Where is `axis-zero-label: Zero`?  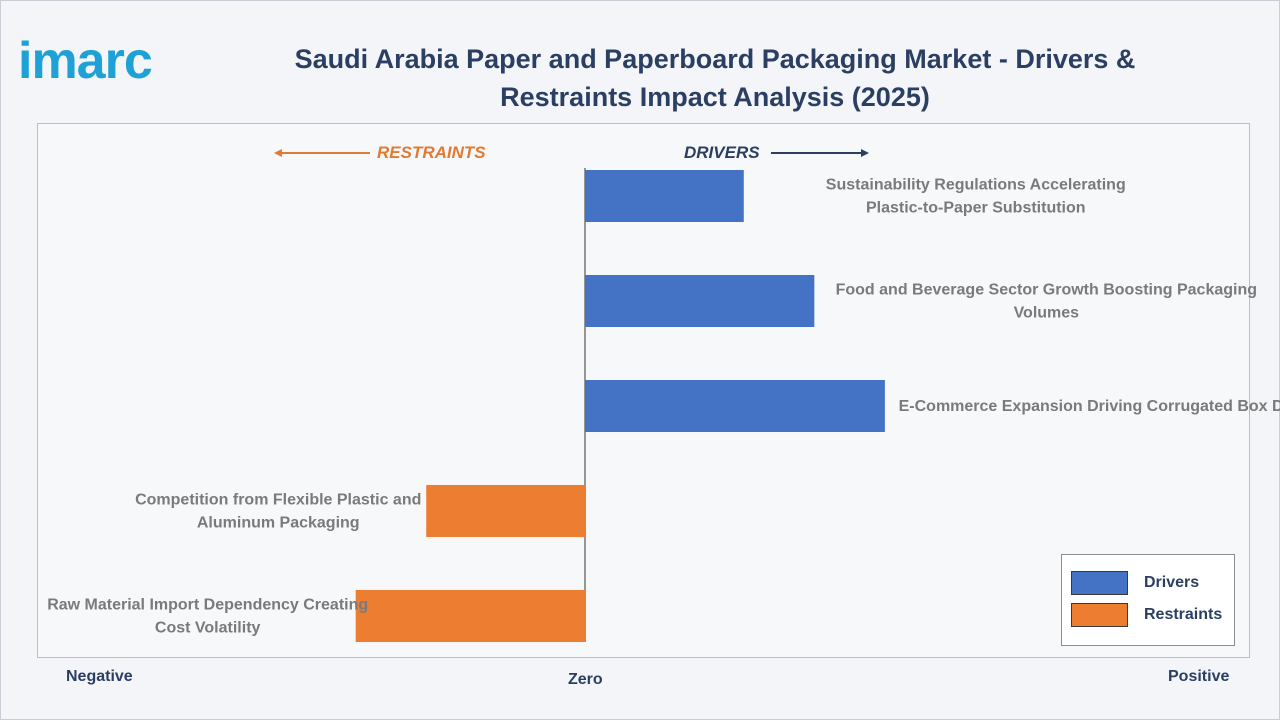
axis-zero-label: Zero is located at coordinates (585, 679).